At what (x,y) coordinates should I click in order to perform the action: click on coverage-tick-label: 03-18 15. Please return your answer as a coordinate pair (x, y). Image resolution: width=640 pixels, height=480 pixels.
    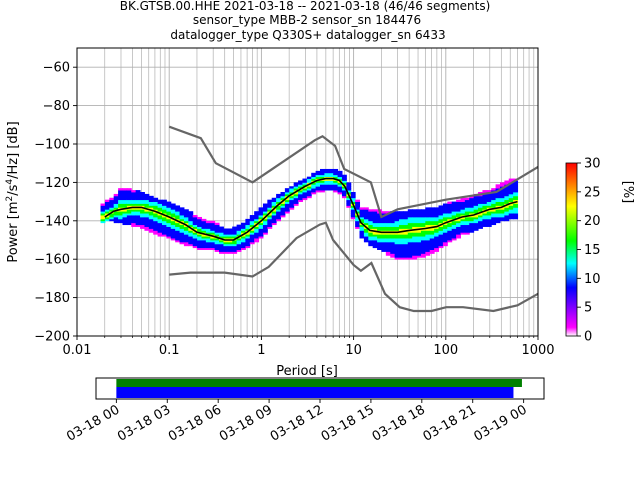
    Looking at the image, I should click on (348, 423).